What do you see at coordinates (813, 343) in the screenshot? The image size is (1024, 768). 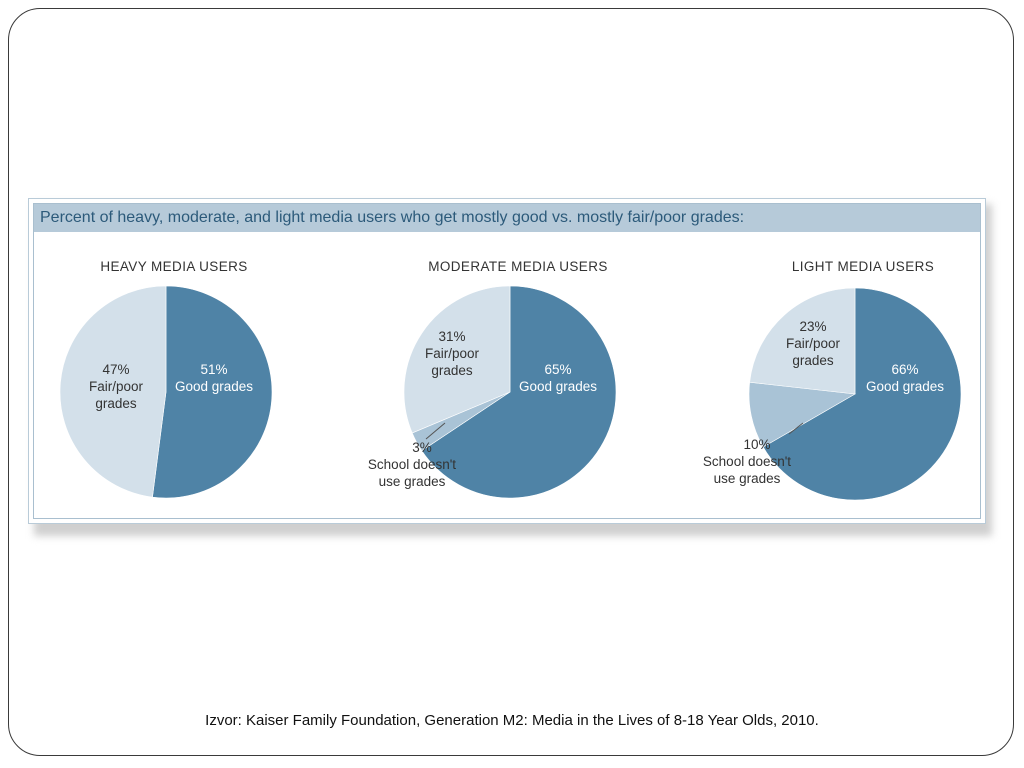 I see `slice-label-fair-poor: 23% Fair/poor grades` at bounding box center [813, 343].